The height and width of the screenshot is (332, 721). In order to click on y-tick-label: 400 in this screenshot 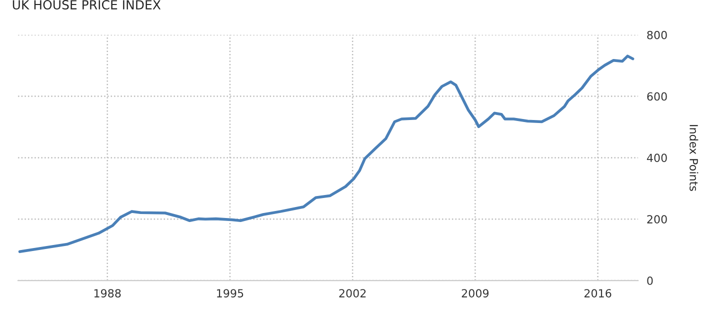, I will do `click(656, 158)`.